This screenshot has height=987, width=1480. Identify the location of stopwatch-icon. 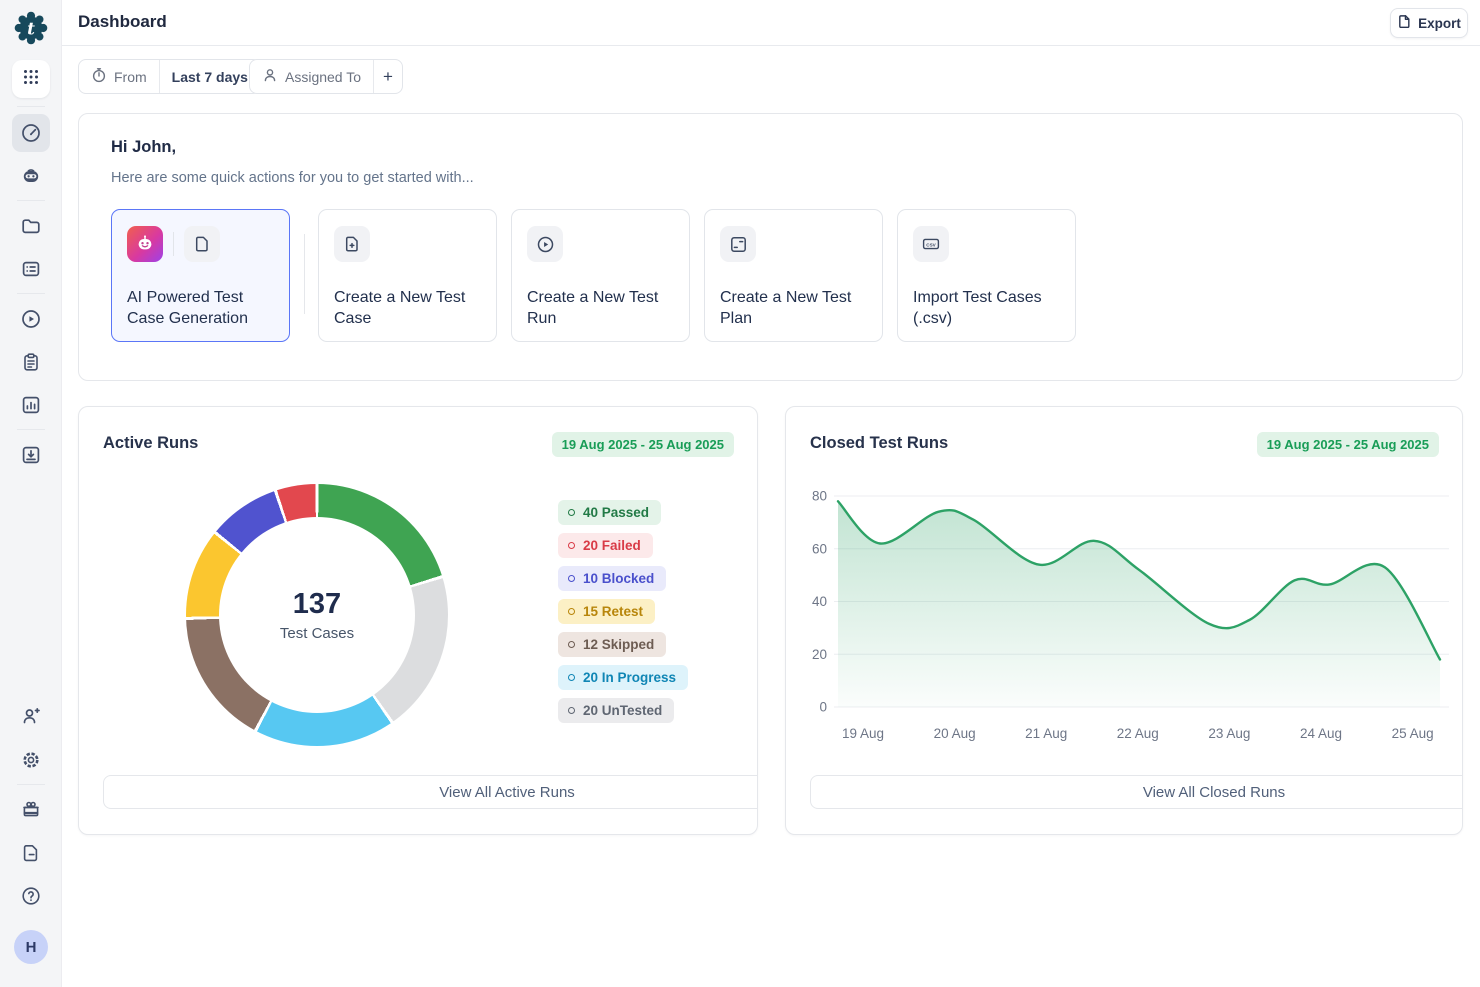
(99, 76).